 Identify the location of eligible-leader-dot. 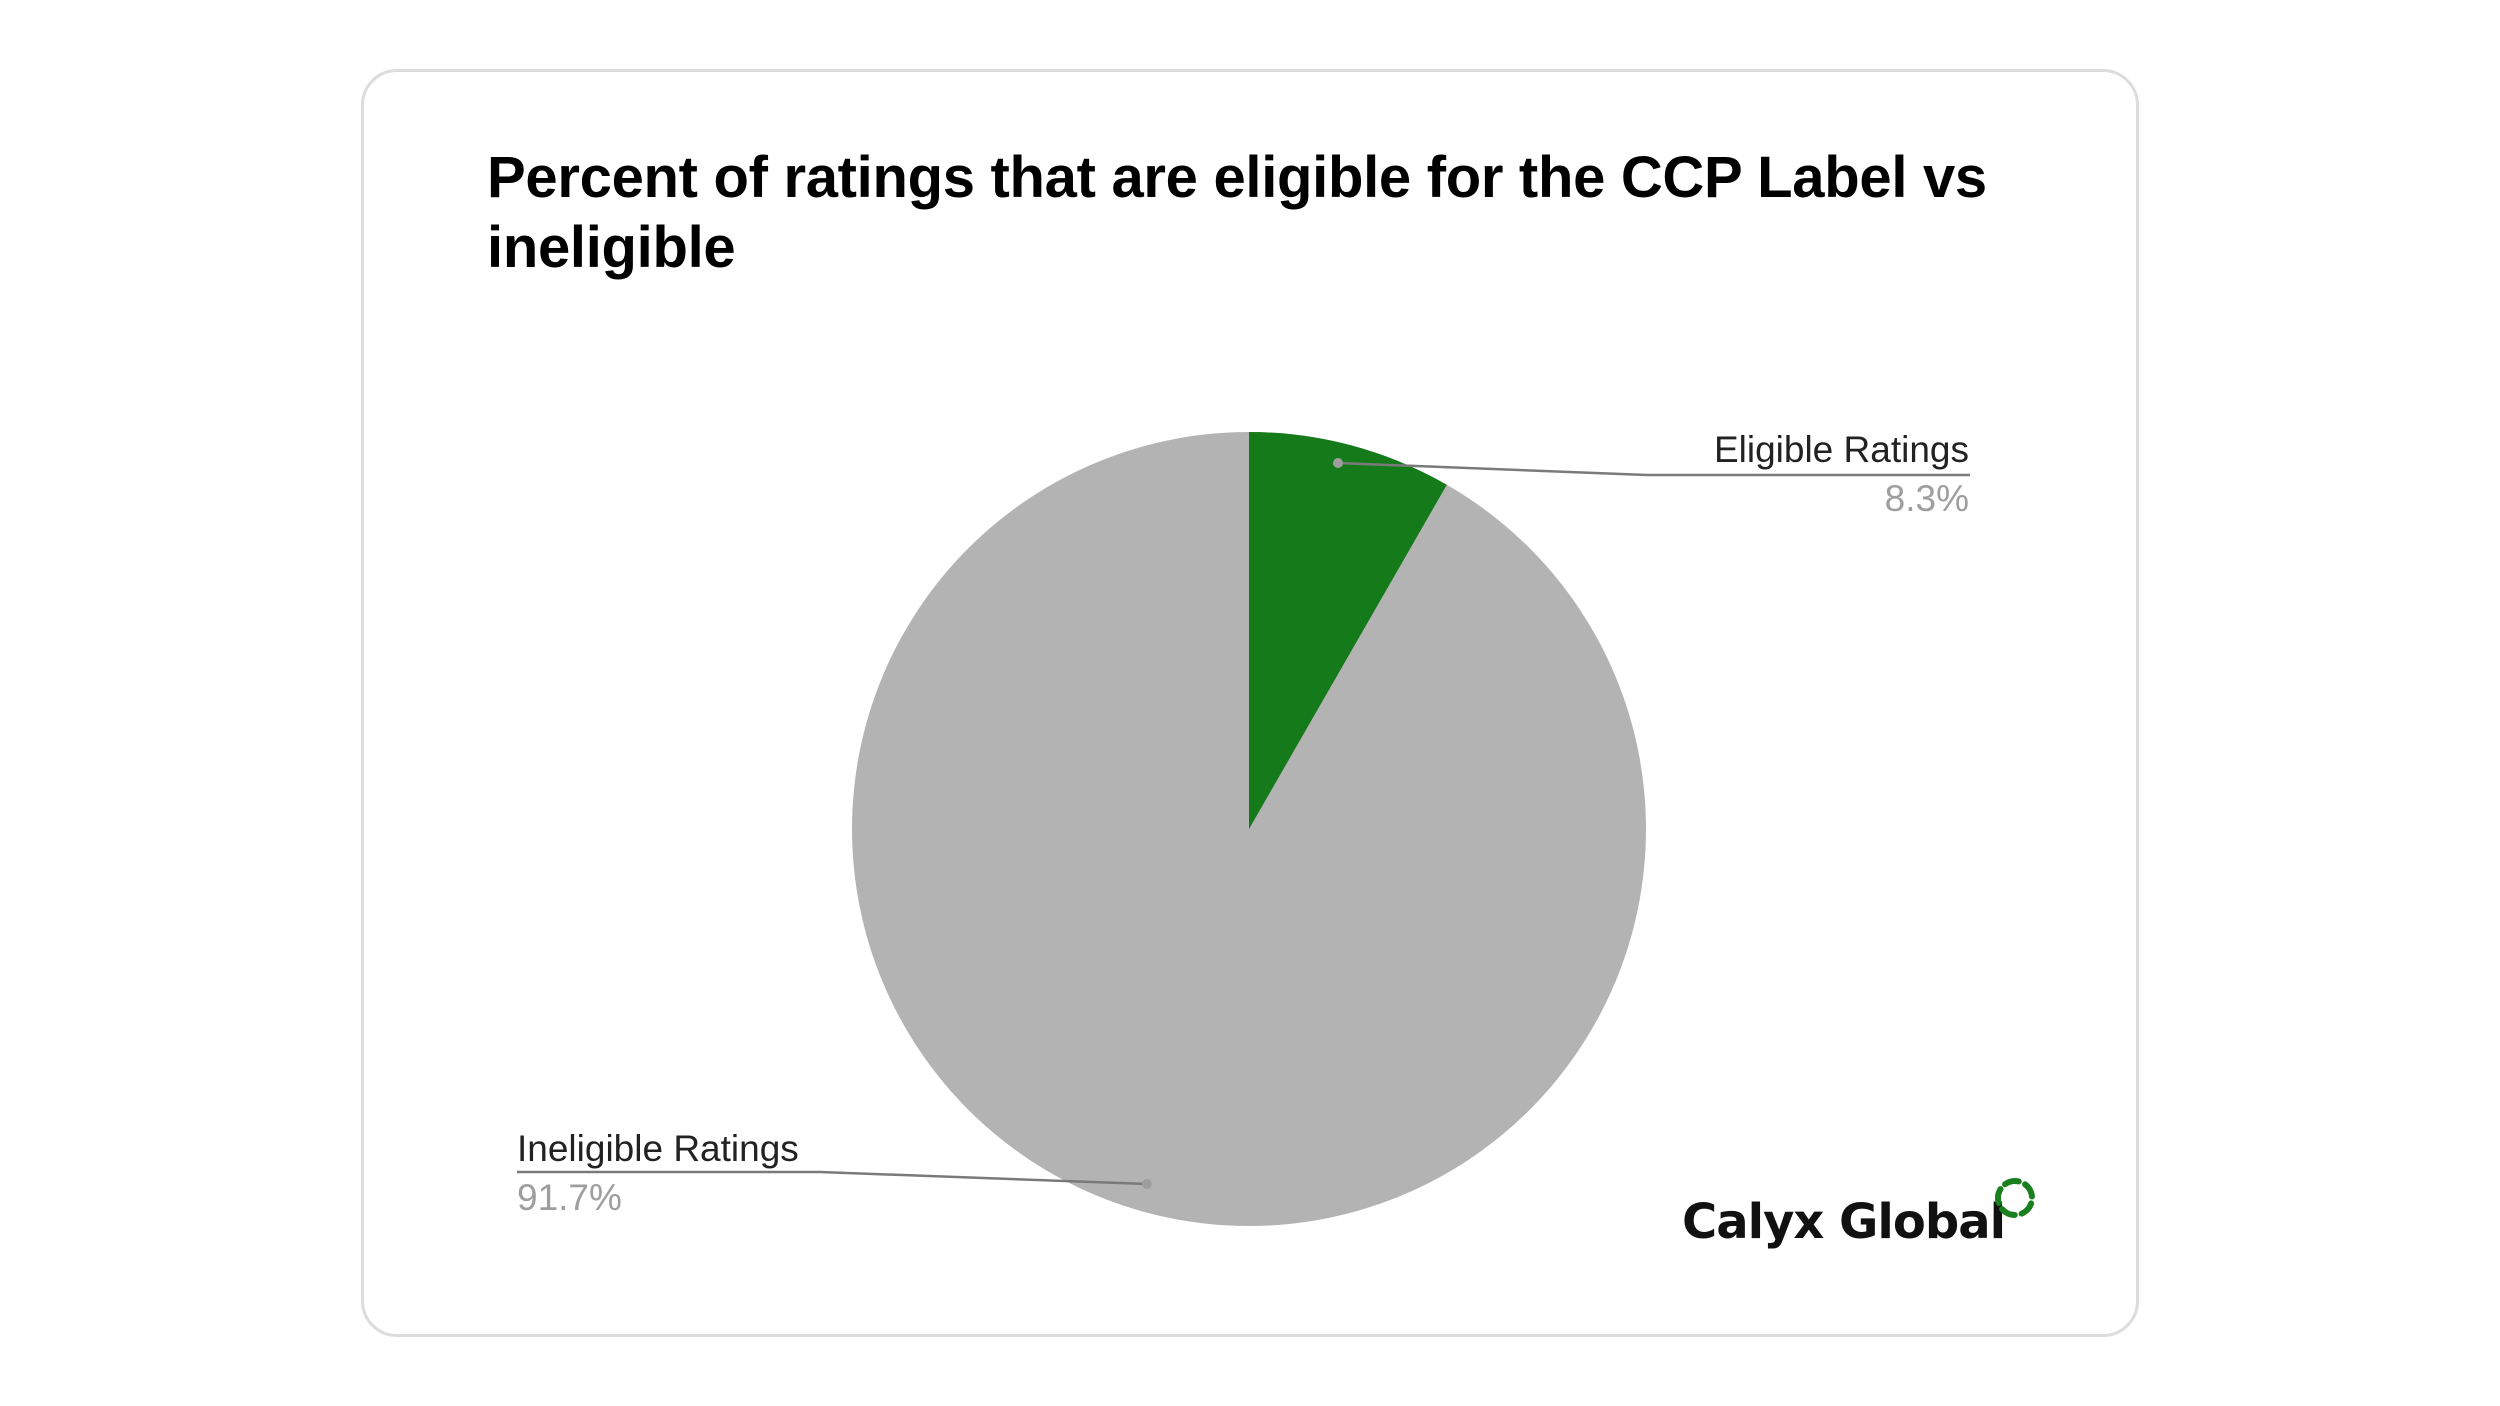
(1338, 463).